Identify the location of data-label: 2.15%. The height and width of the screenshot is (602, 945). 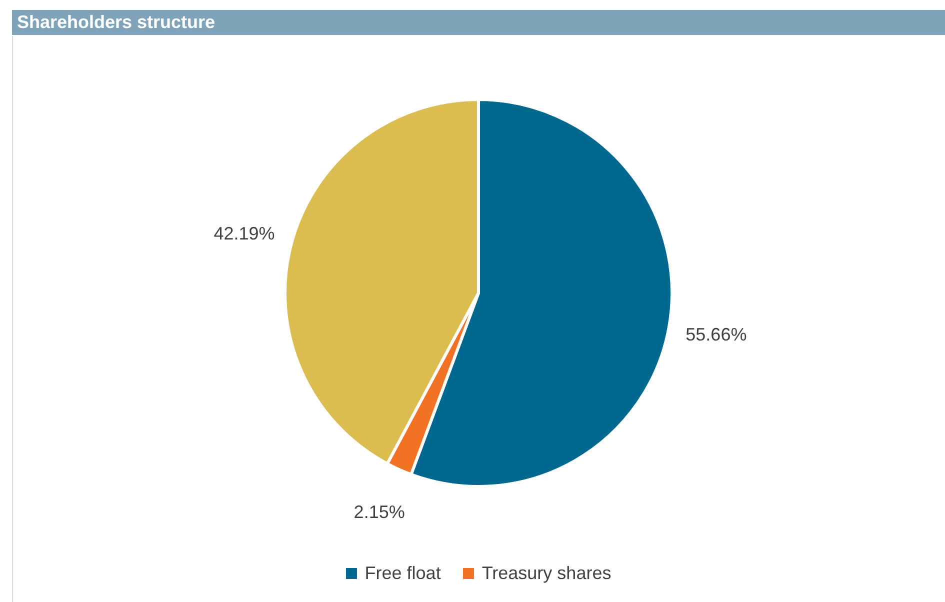
(379, 512).